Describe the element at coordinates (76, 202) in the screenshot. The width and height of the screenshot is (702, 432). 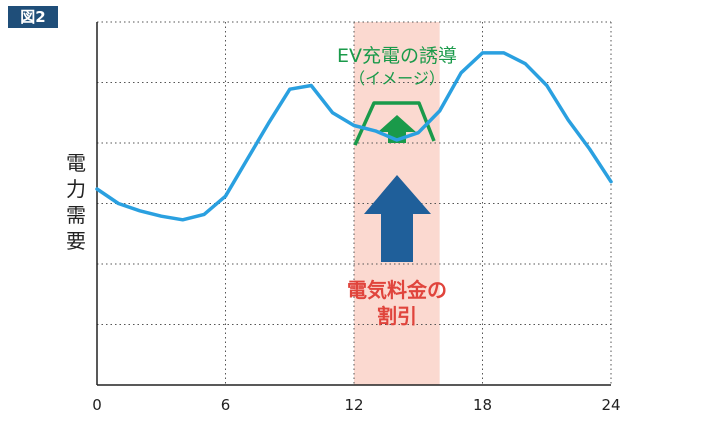
I see `y-axis-label: 電力需要` at that location.